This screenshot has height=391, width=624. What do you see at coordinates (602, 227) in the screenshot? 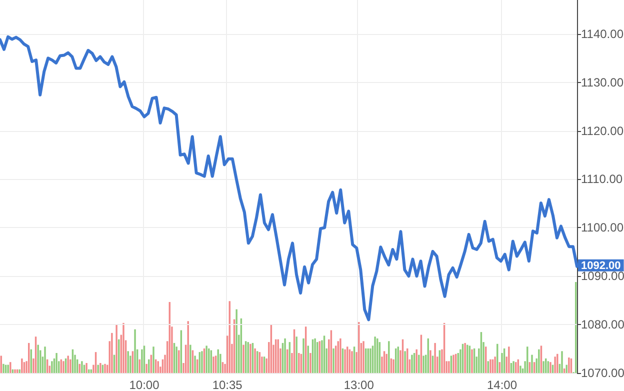
I see `y-tick-label: 1100.00` at bounding box center [602, 227].